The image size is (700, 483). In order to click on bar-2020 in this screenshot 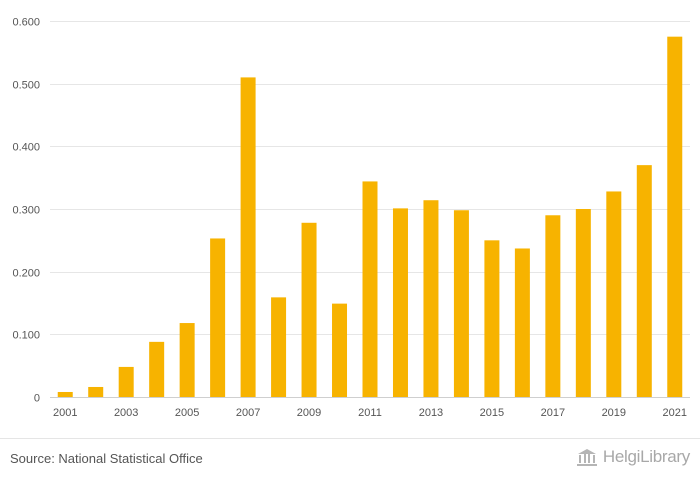, I will do `click(644, 281)`.